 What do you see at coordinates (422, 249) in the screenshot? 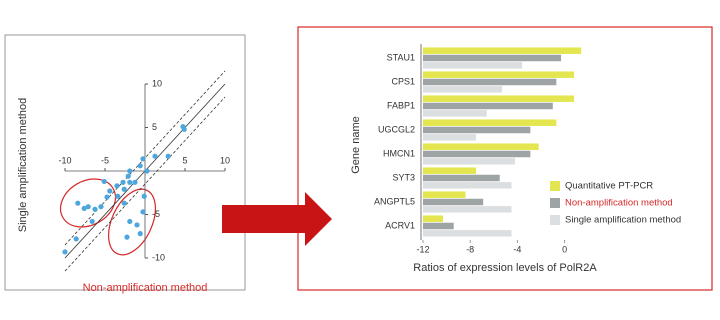
I see `x-tick-label: -12` at bounding box center [422, 249].